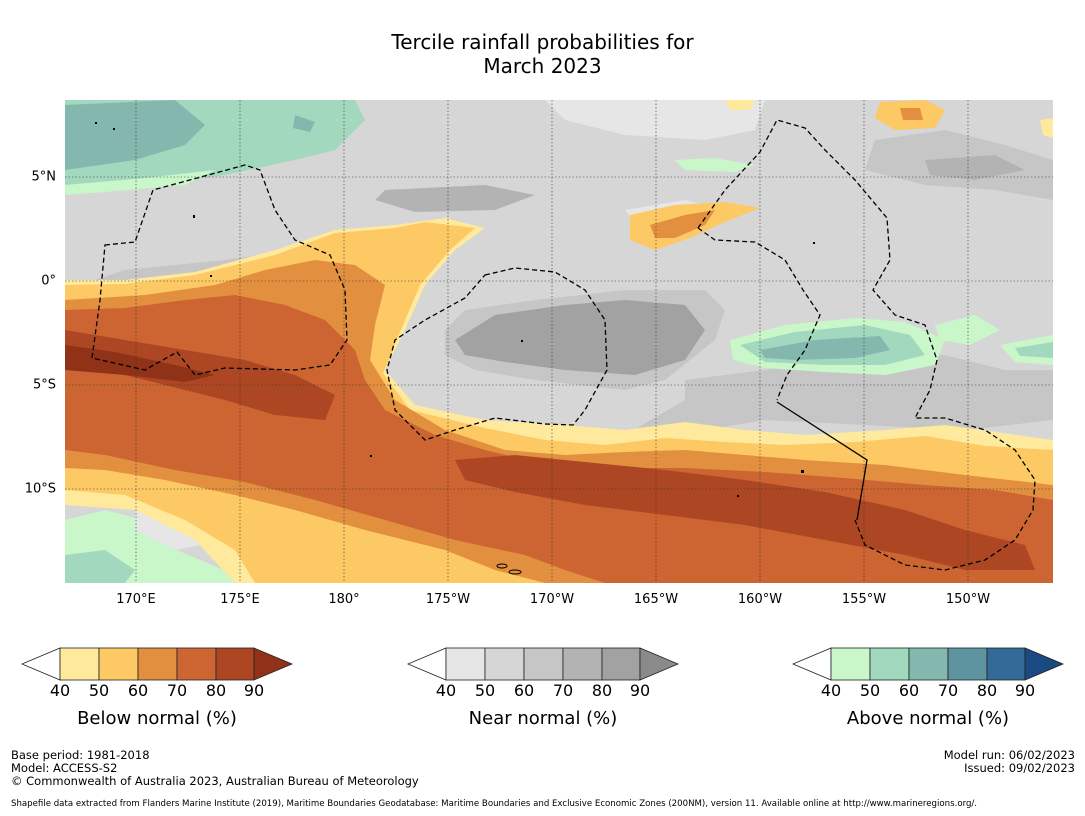 This screenshot has width=1085, height=816. I want to click on near-normal-60-region, so click(839, 395).